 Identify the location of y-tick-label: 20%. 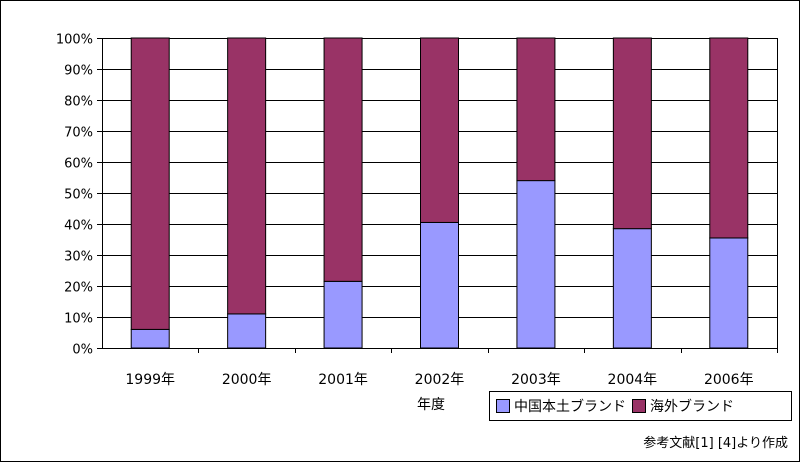
(78, 288).